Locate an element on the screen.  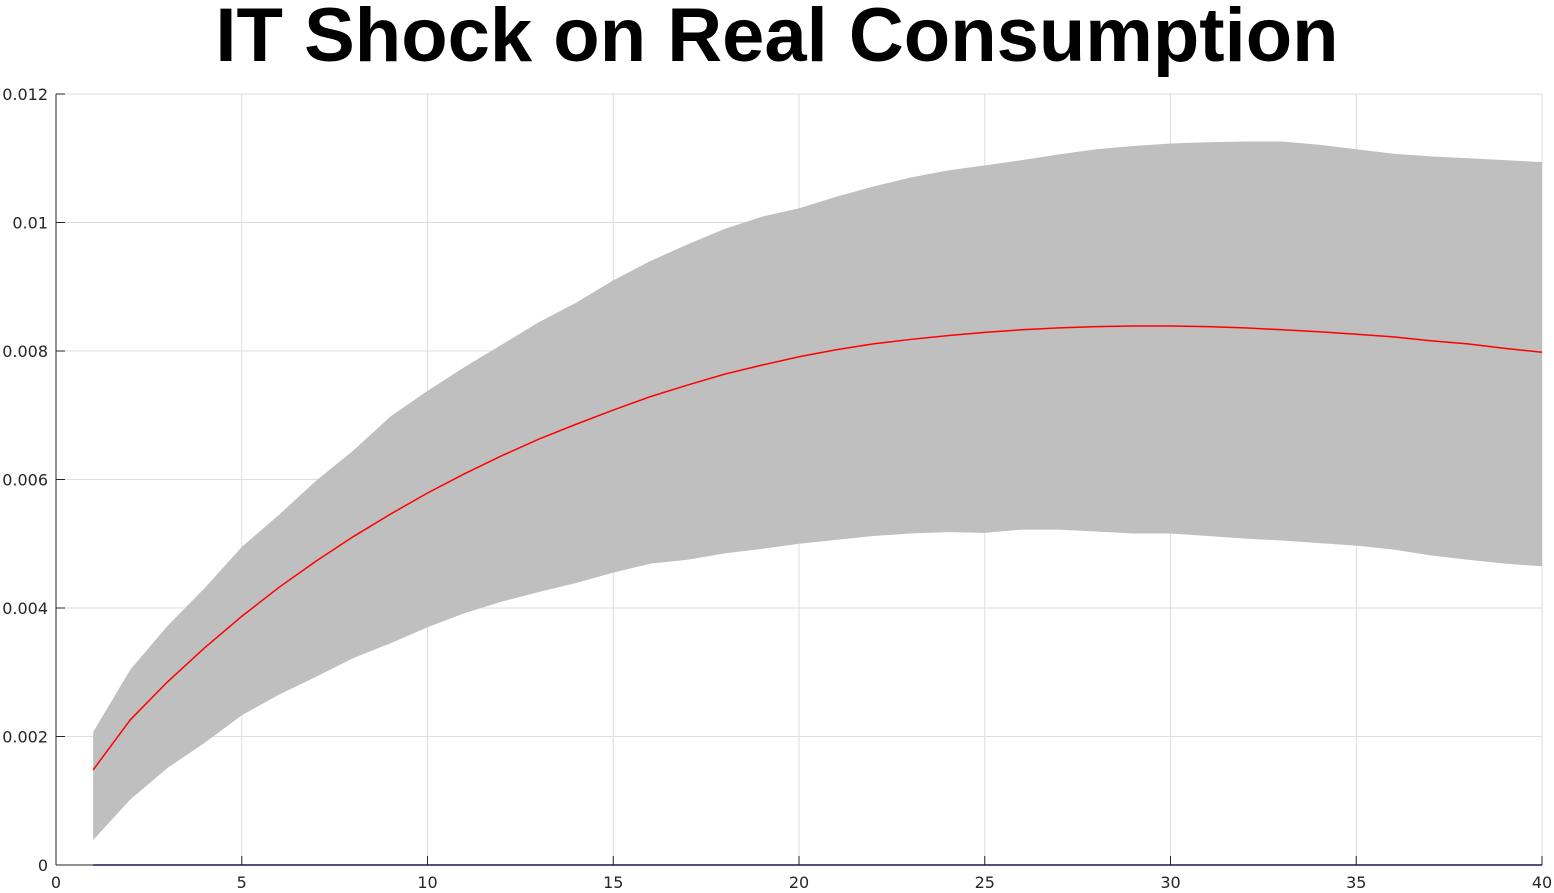
chart-title: IT Shock on Real Consumption is located at coordinates (777, 39).